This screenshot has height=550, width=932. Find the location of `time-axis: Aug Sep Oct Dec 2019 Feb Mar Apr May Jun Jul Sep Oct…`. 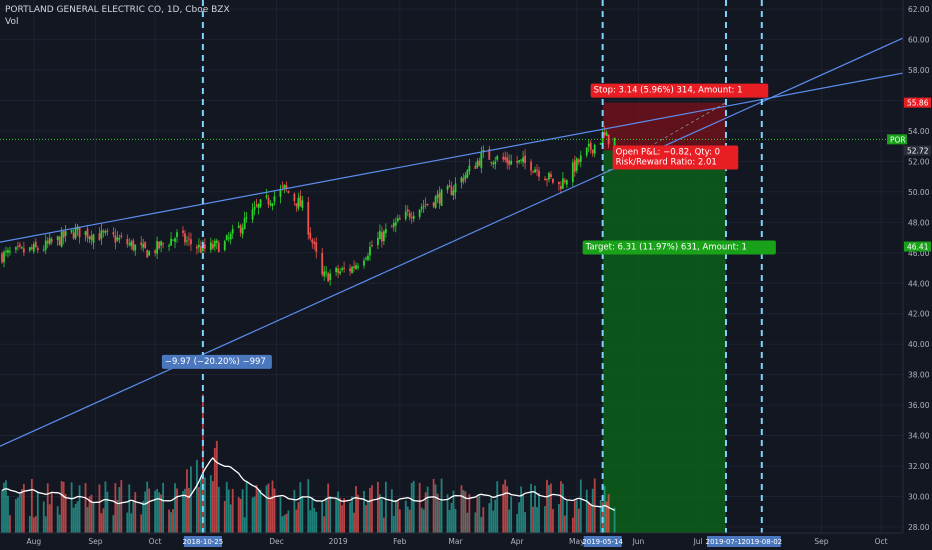

time-axis: Aug Sep Oct Dec 2019 Feb Mar Apr May Jun Jul Sep Oct… is located at coordinates (466, 541).